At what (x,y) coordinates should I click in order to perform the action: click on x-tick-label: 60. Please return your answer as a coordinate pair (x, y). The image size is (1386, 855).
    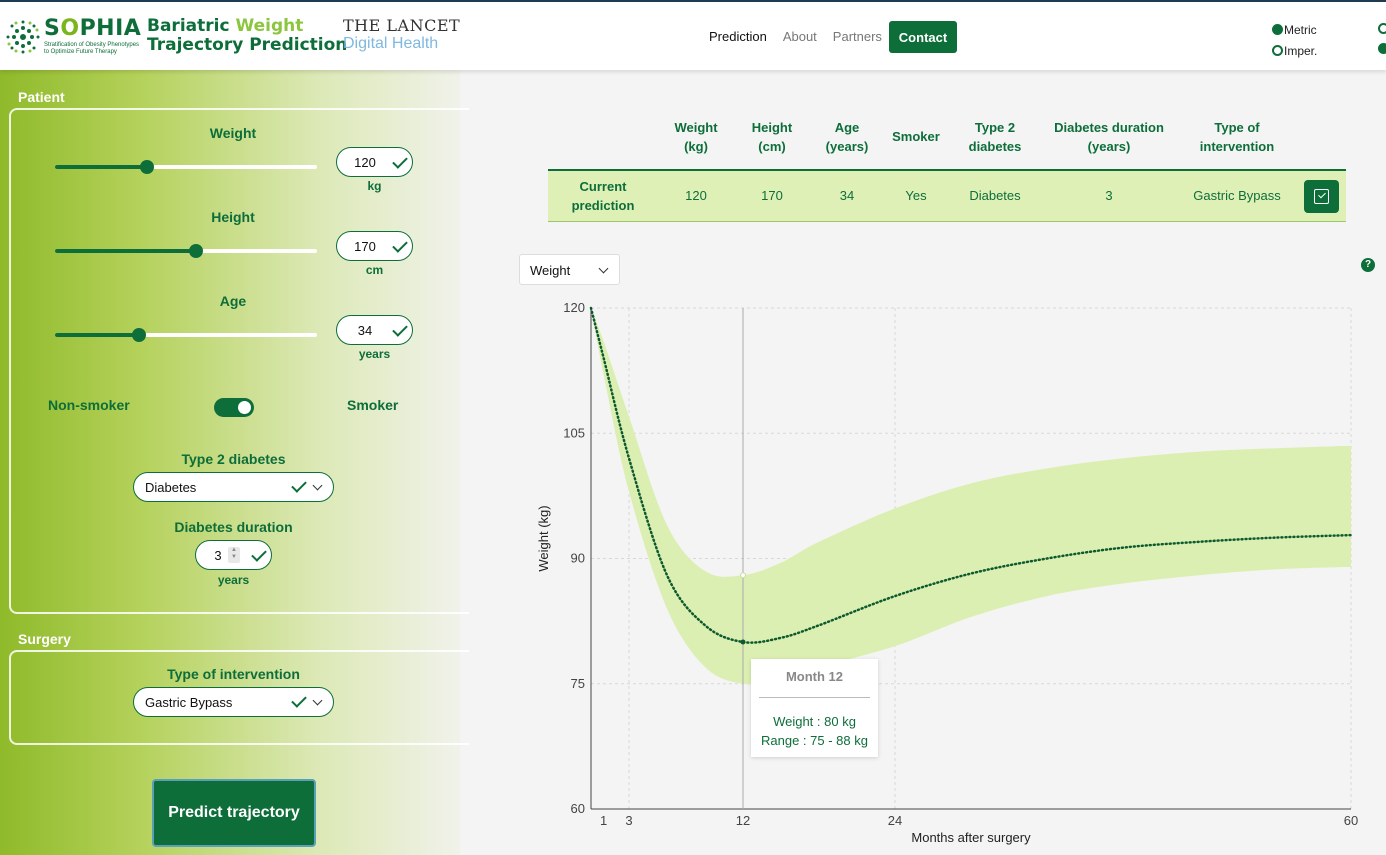
    Looking at the image, I should click on (1351, 820).